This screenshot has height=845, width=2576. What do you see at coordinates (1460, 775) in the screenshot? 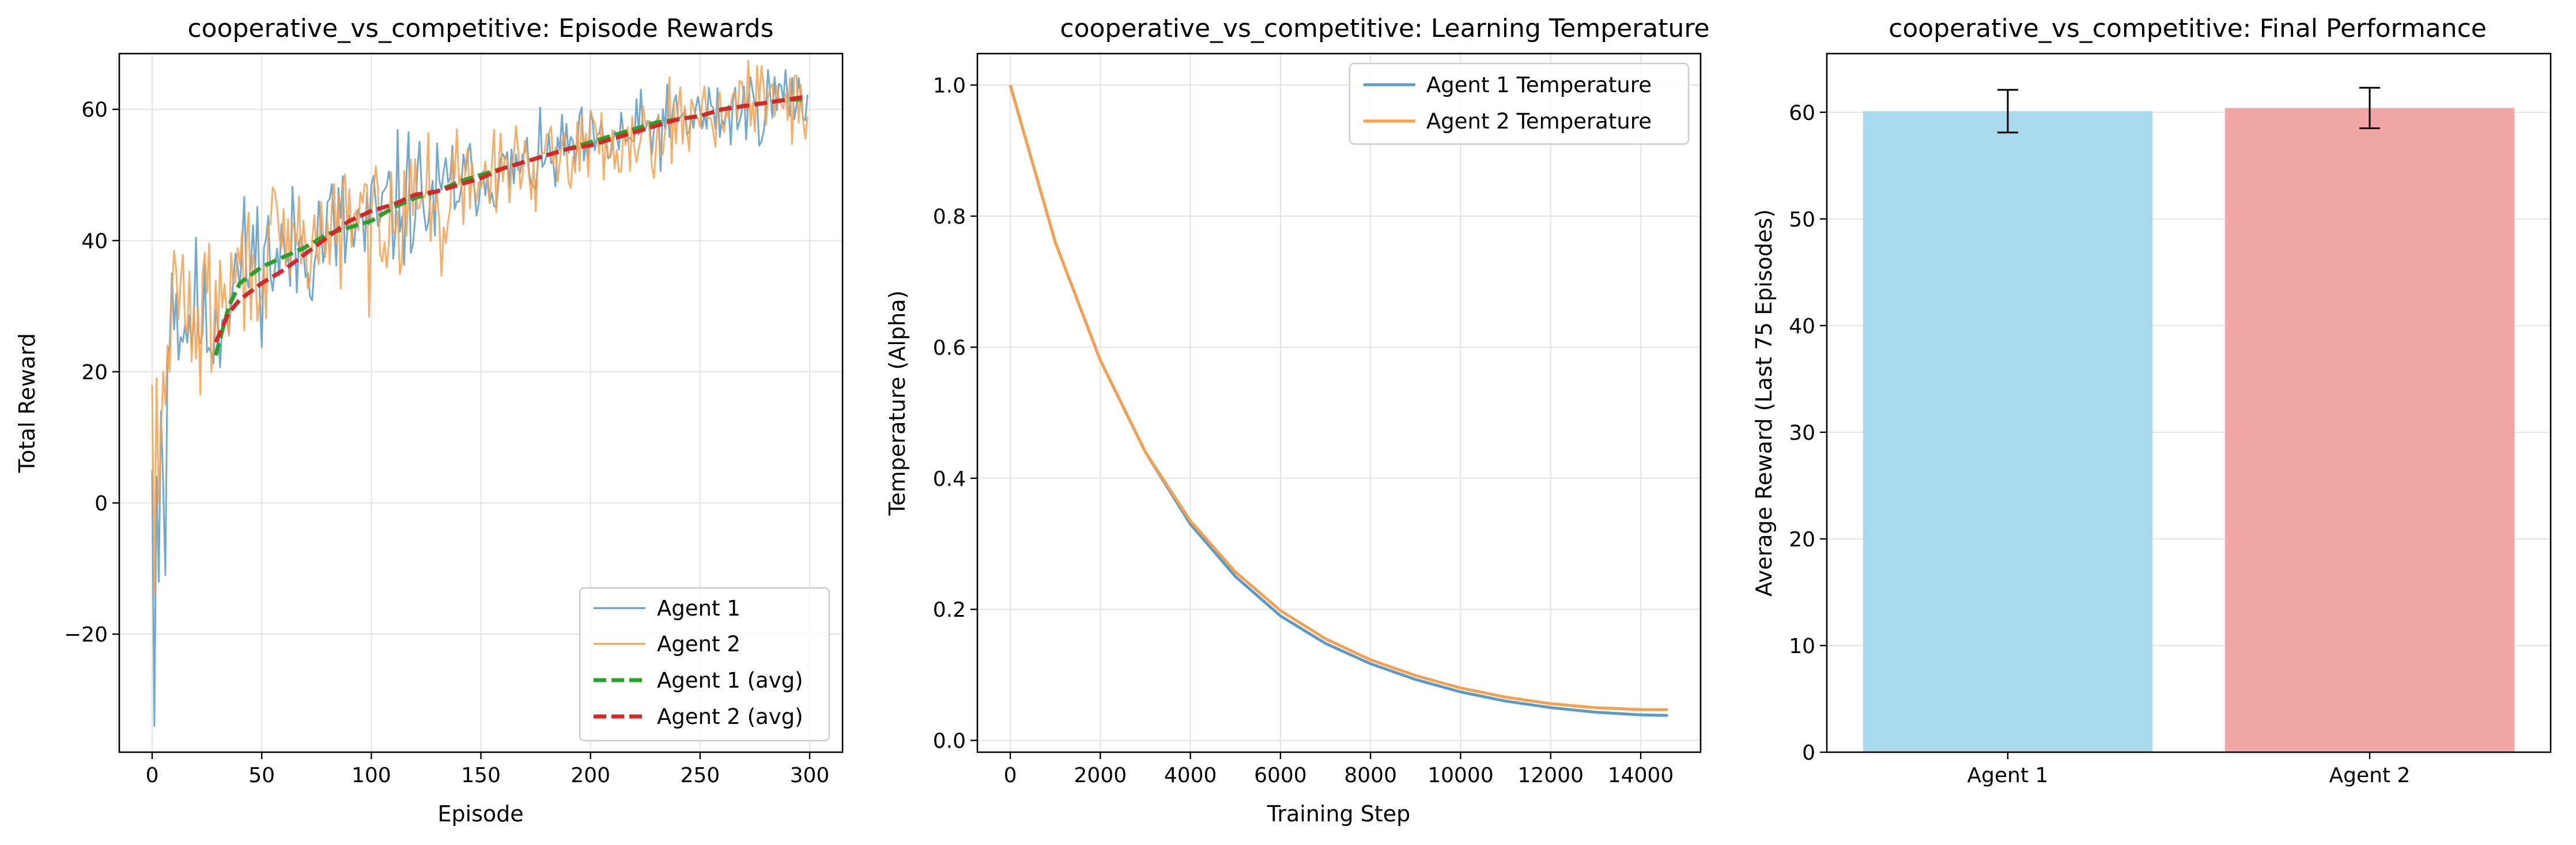
I see `x-tick-label: 10000` at bounding box center [1460, 775].